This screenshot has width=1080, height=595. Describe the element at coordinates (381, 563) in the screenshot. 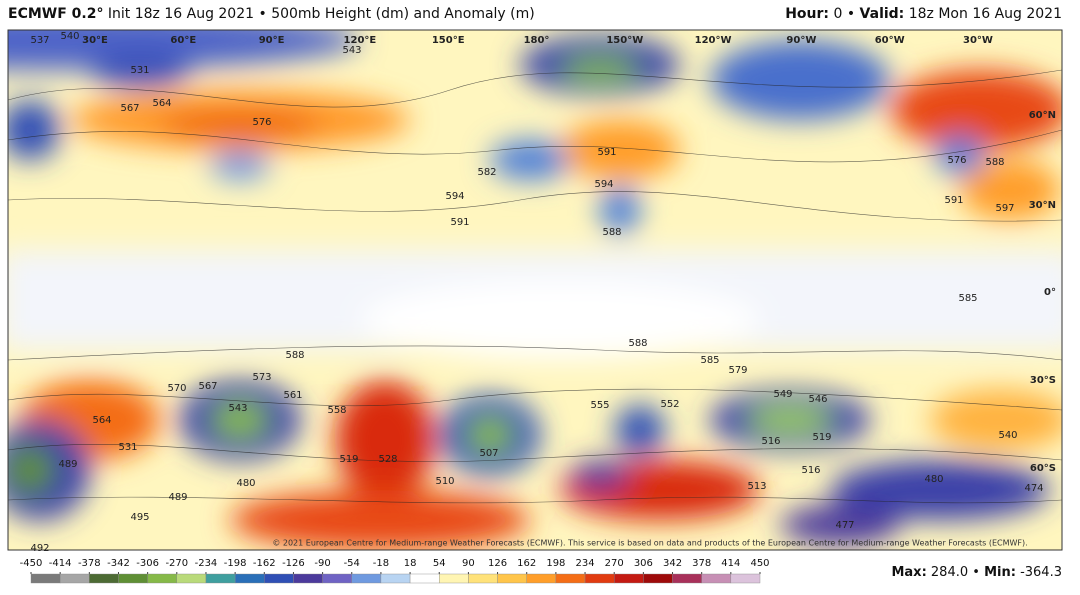

I see `colorbar-tick-label: -18` at that location.